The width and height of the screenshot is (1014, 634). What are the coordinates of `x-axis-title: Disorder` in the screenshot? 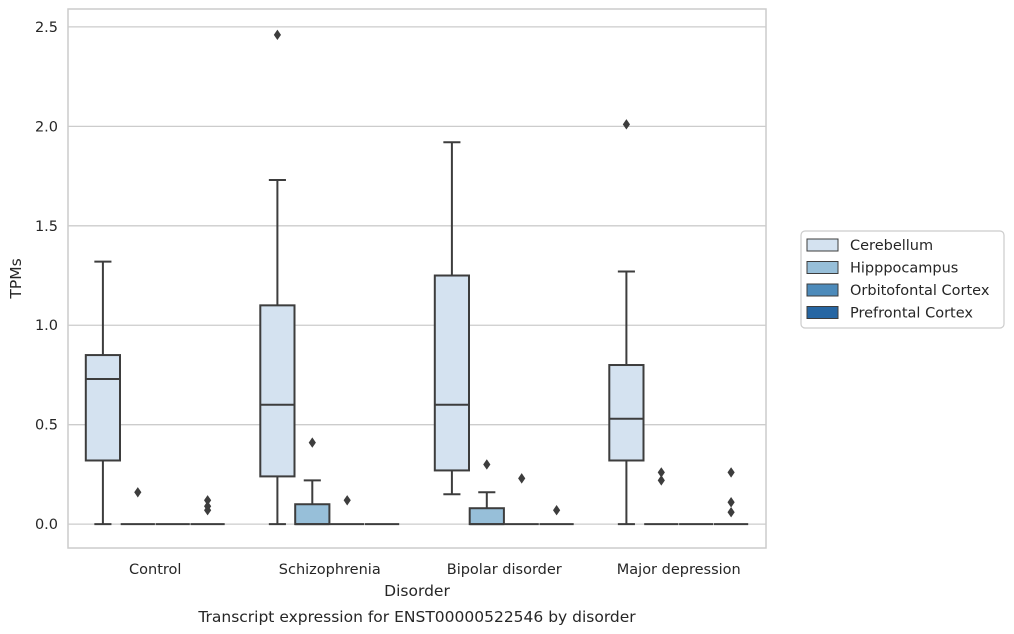 It's located at (417, 591).